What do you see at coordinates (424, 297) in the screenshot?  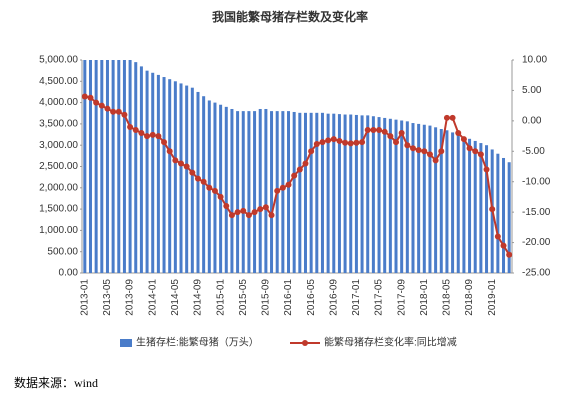 I see `x-tick-label: 2018-01` at bounding box center [424, 297].